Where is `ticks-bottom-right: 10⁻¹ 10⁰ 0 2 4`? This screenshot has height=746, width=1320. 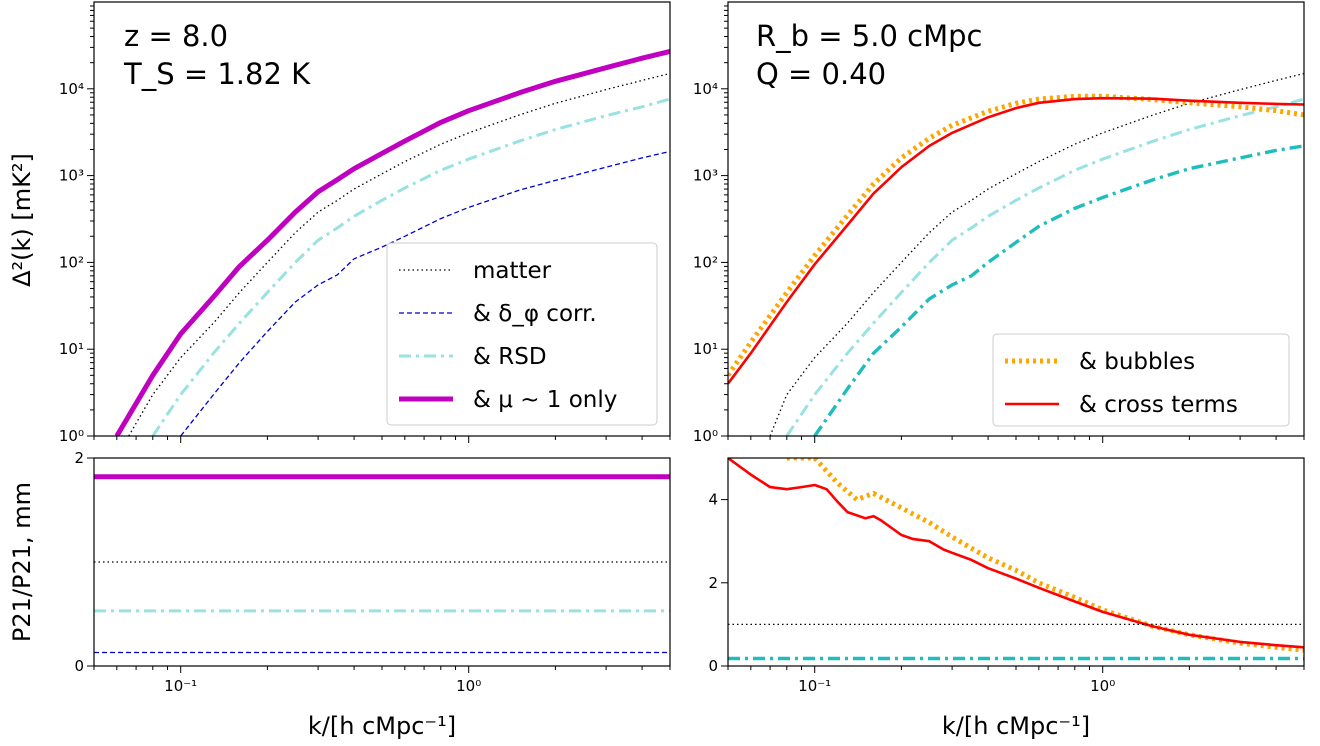 ticks-bottom-right: 10⁻¹ 10⁰ 0 2 4 is located at coordinates (1006, 593).